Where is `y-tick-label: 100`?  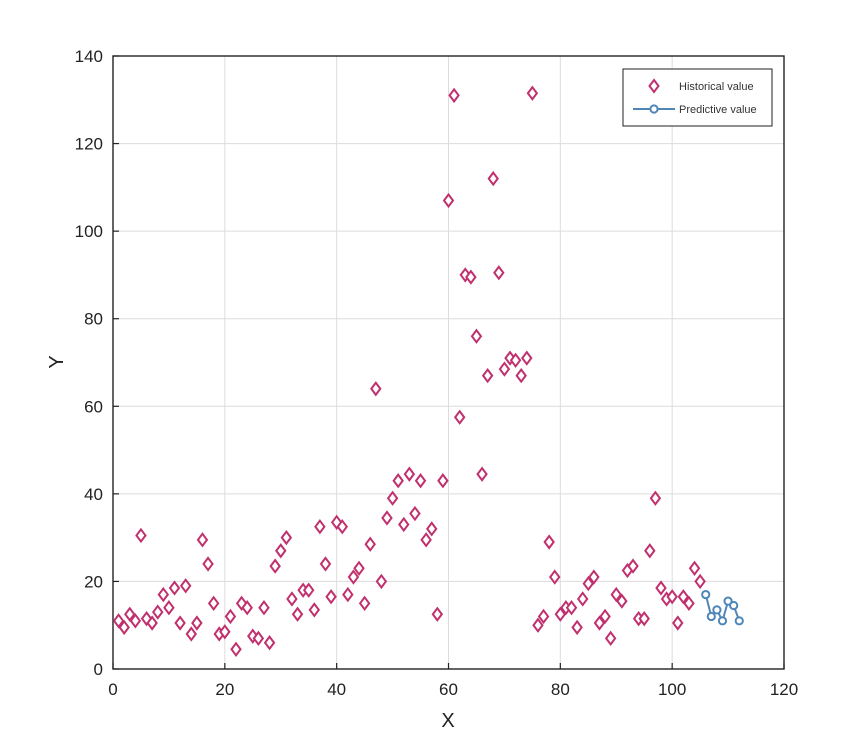
y-tick-label: 100 is located at coordinates (89, 231).